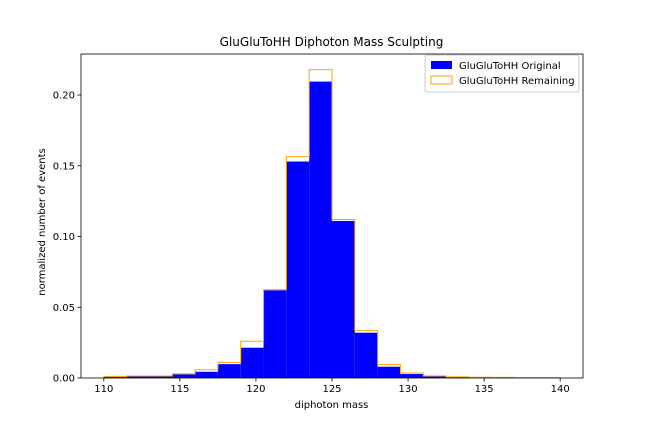 This screenshot has width=648, height=432. Describe the element at coordinates (441, 65) in the screenshot. I see `legend-swatch-original` at that location.